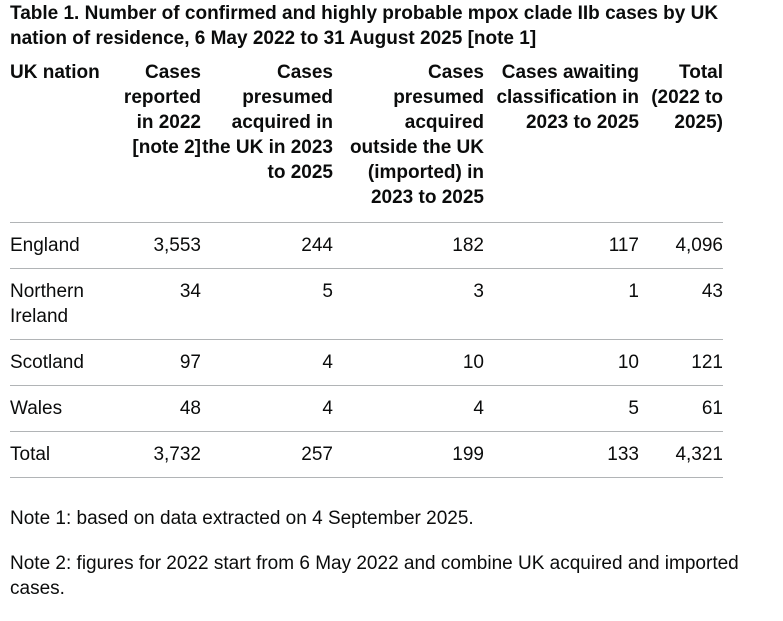 Image resolution: width=783 pixels, height=621 pixels. I want to click on header-uk-nation: UK nation, so click(57, 141).